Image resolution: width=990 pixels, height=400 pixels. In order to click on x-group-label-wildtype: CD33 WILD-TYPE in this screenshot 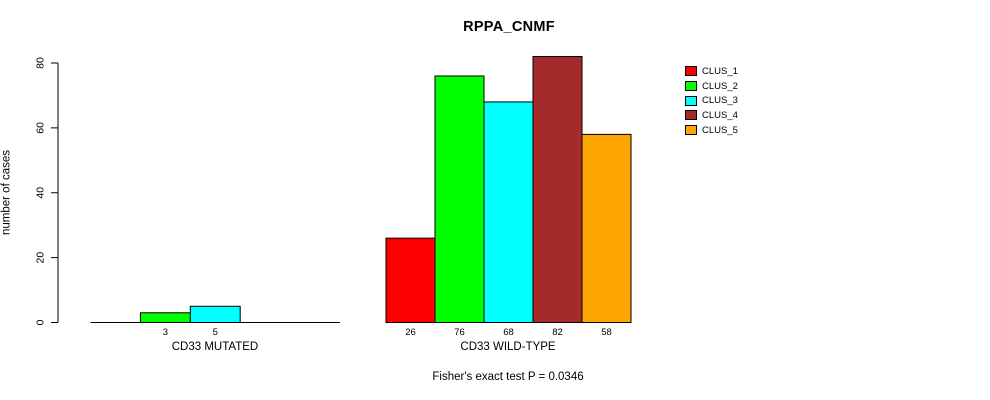, I will do `click(508, 347)`.